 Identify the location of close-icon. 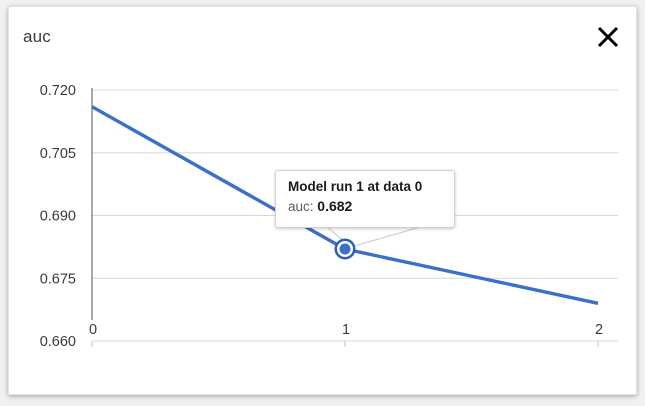
(608, 37).